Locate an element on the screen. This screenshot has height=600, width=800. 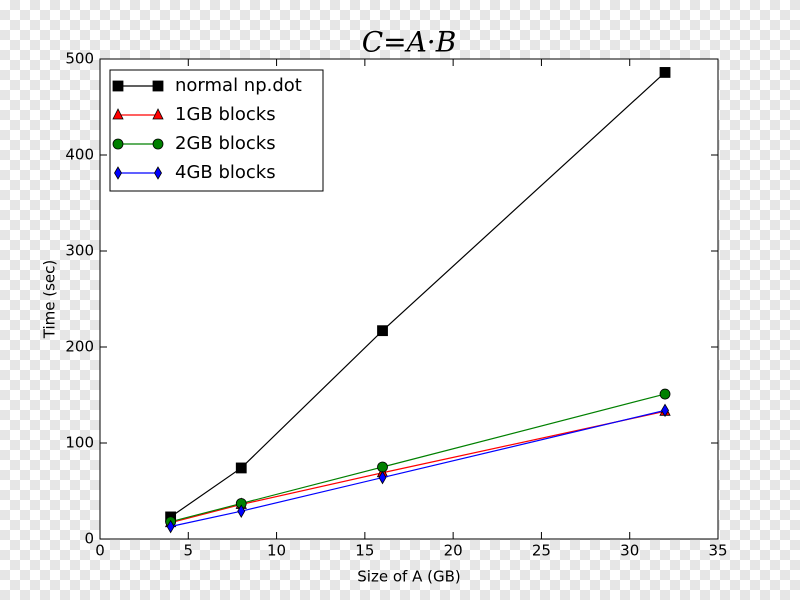
legend-label: 4GB blocks is located at coordinates (225, 172).